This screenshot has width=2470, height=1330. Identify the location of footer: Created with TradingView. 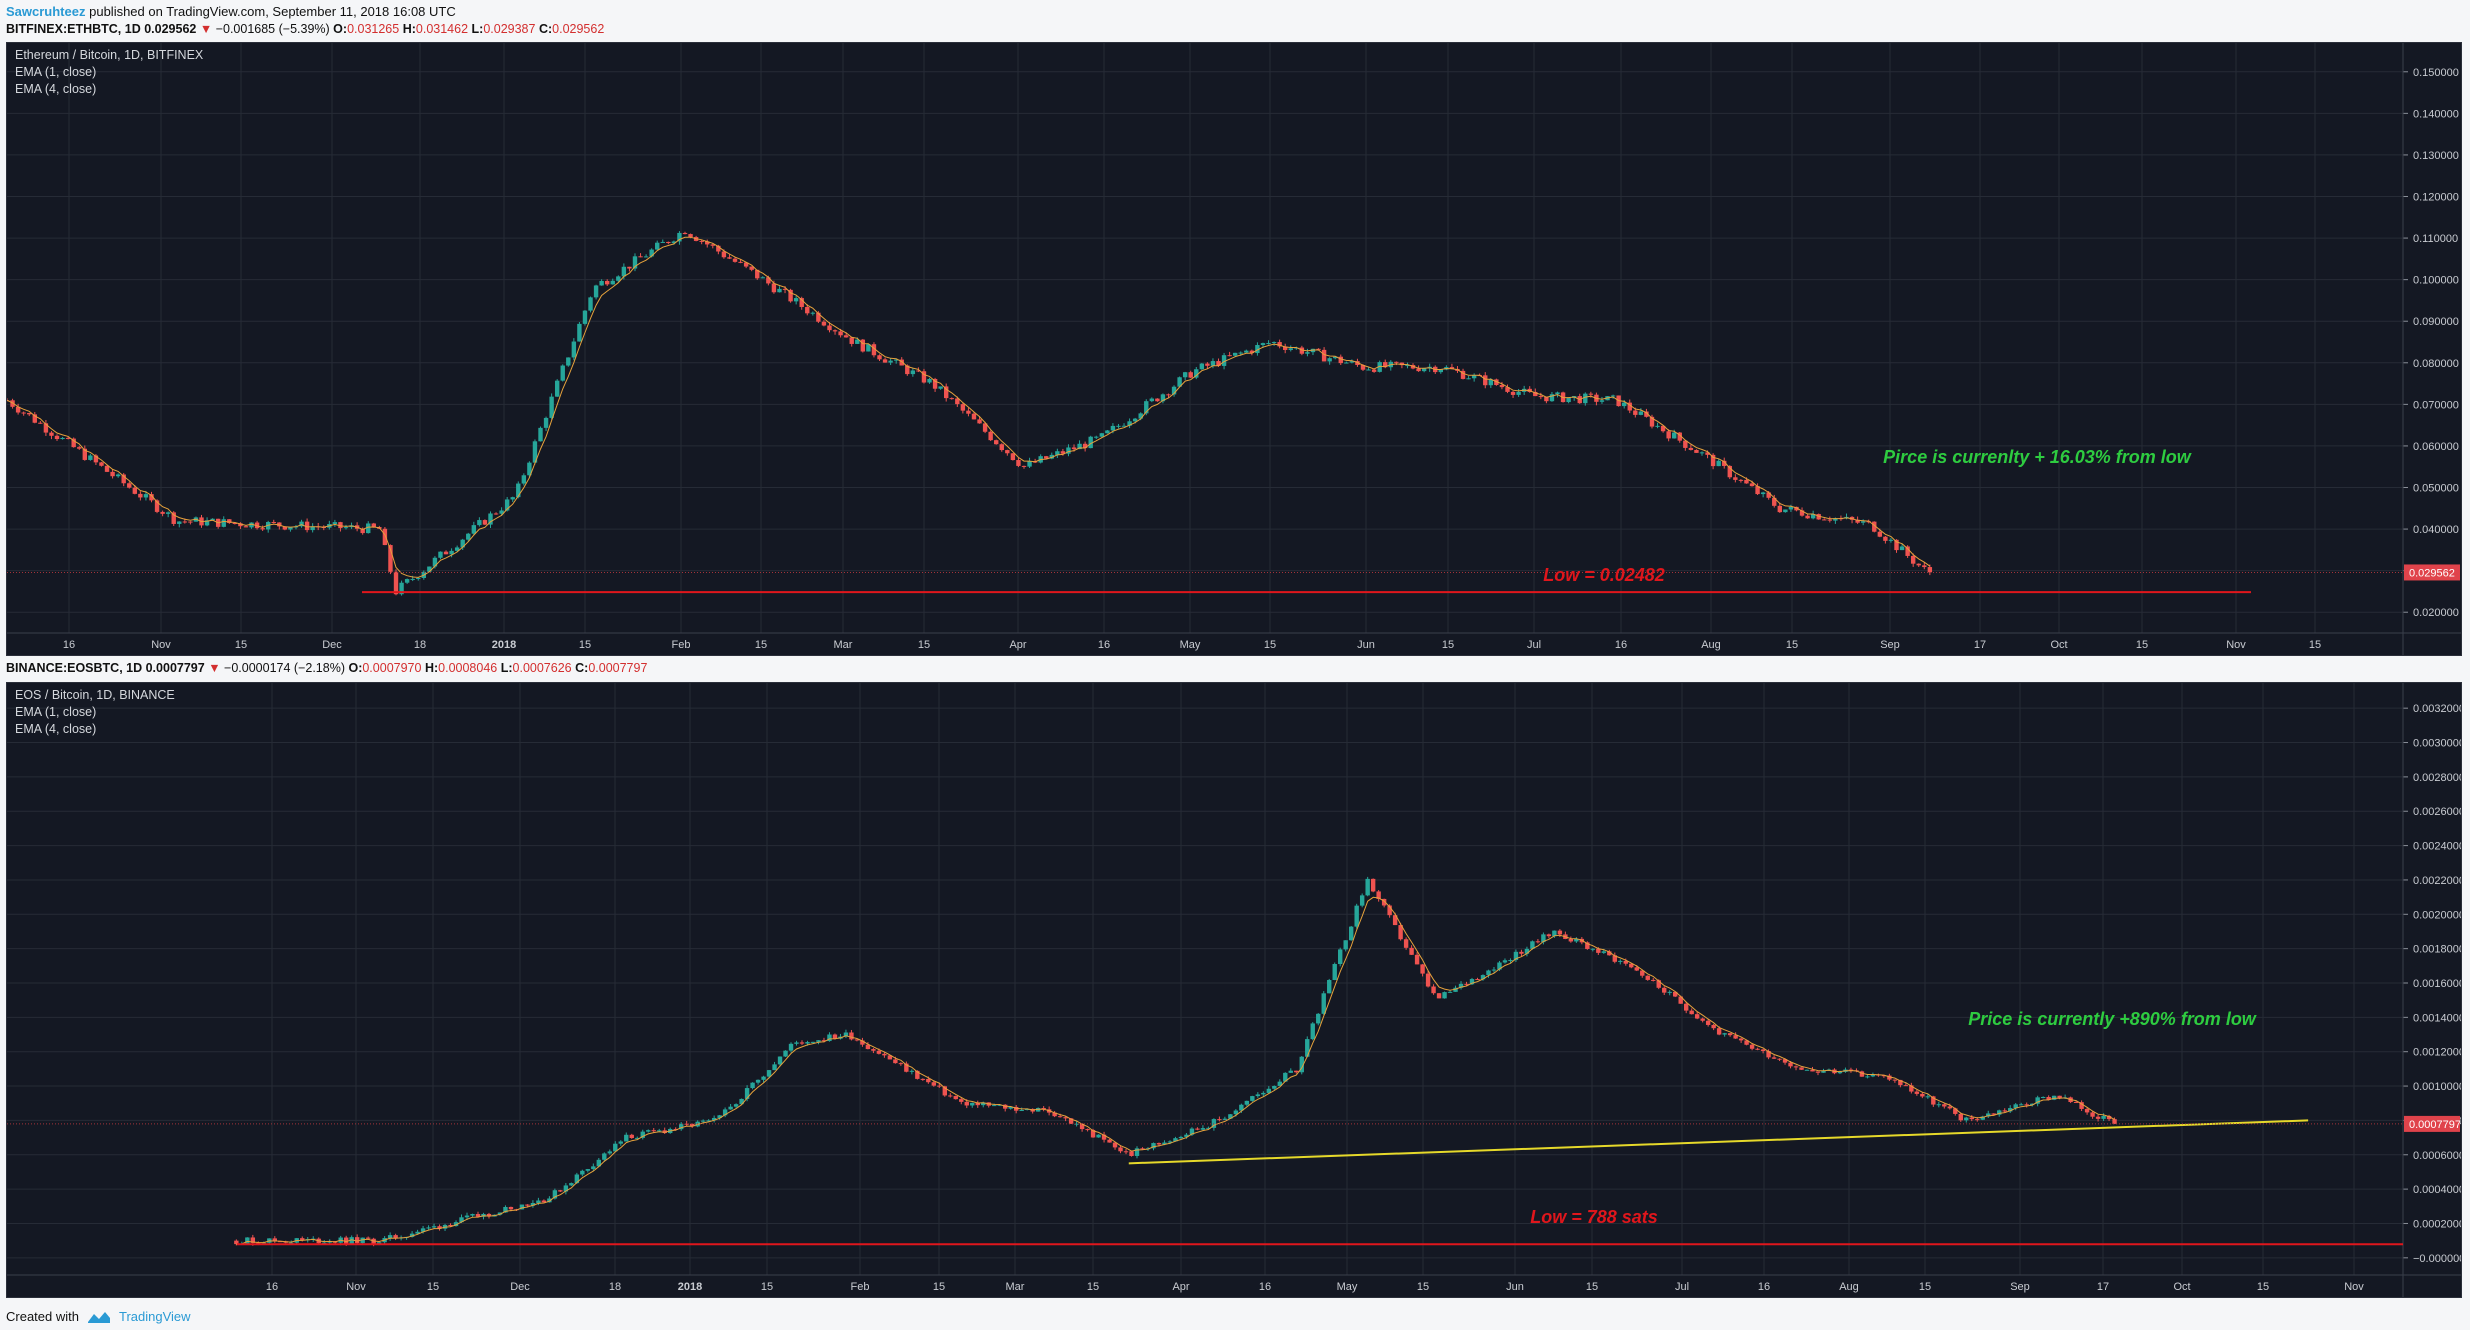
(98, 1316).